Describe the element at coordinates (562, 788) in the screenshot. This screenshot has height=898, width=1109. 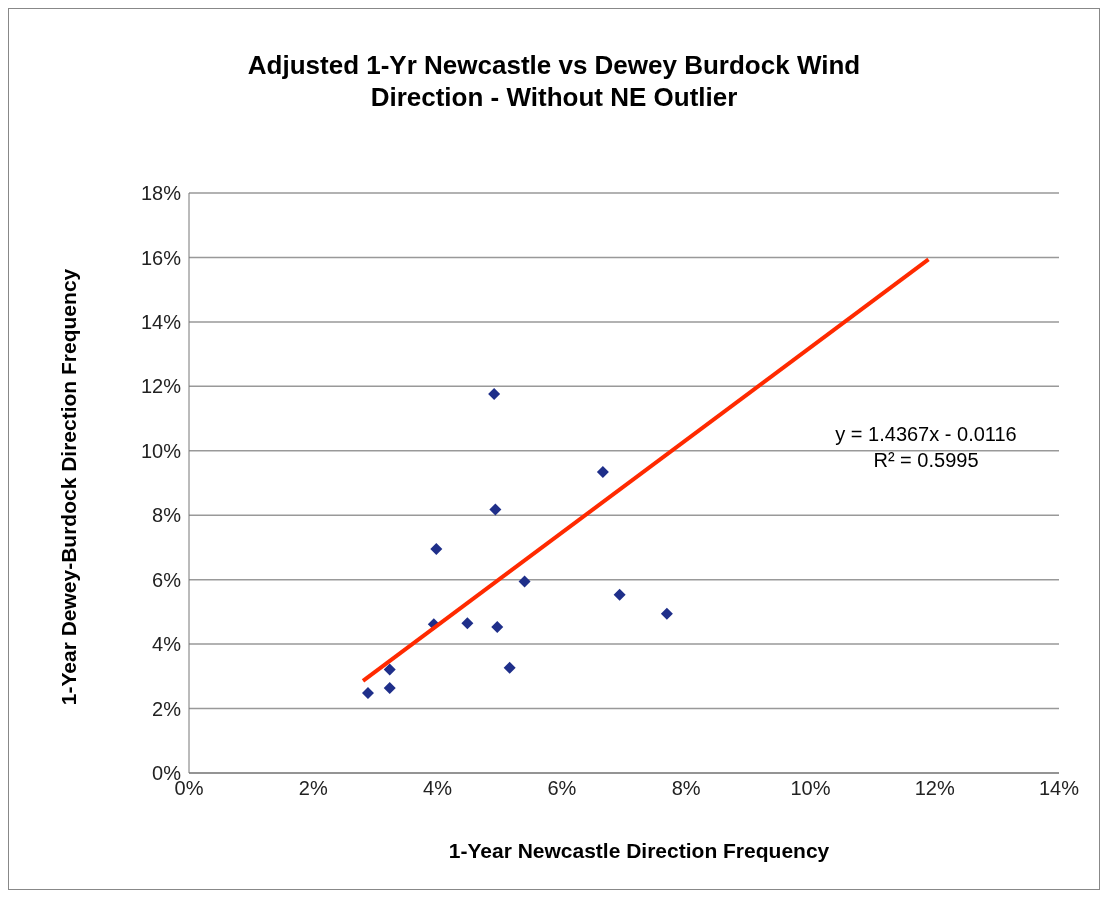
I see `x-tick-label: 6%` at that location.